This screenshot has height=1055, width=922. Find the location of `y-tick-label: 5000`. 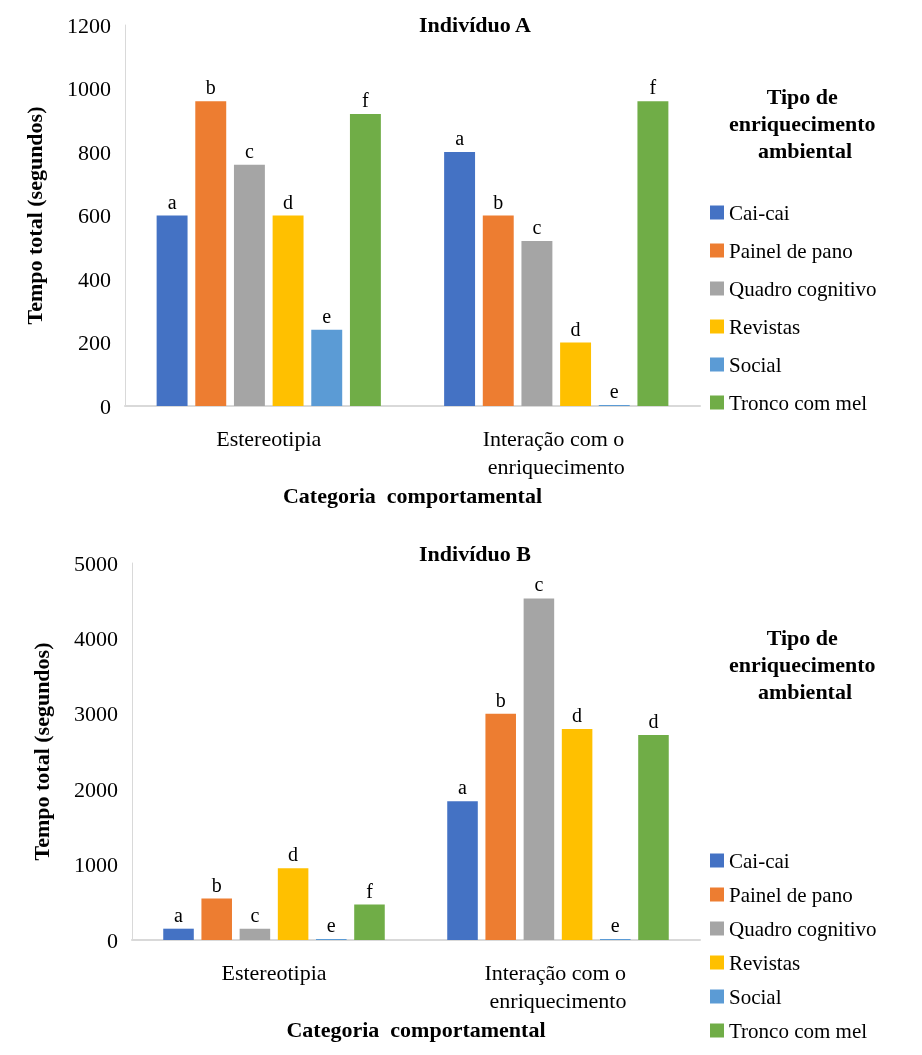

y-tick-label: 5000 is located at coordinates (96, 563).